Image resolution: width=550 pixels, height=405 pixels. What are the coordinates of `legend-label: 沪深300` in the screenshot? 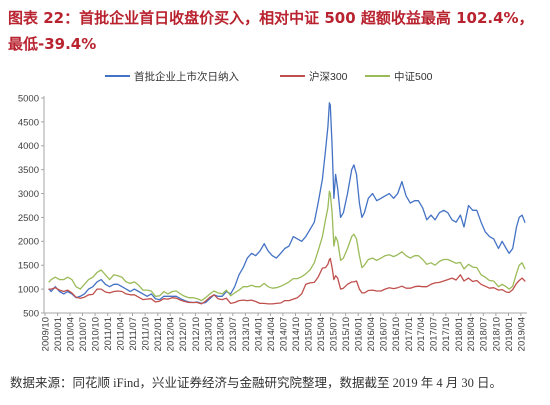 It's located at (328, 76).